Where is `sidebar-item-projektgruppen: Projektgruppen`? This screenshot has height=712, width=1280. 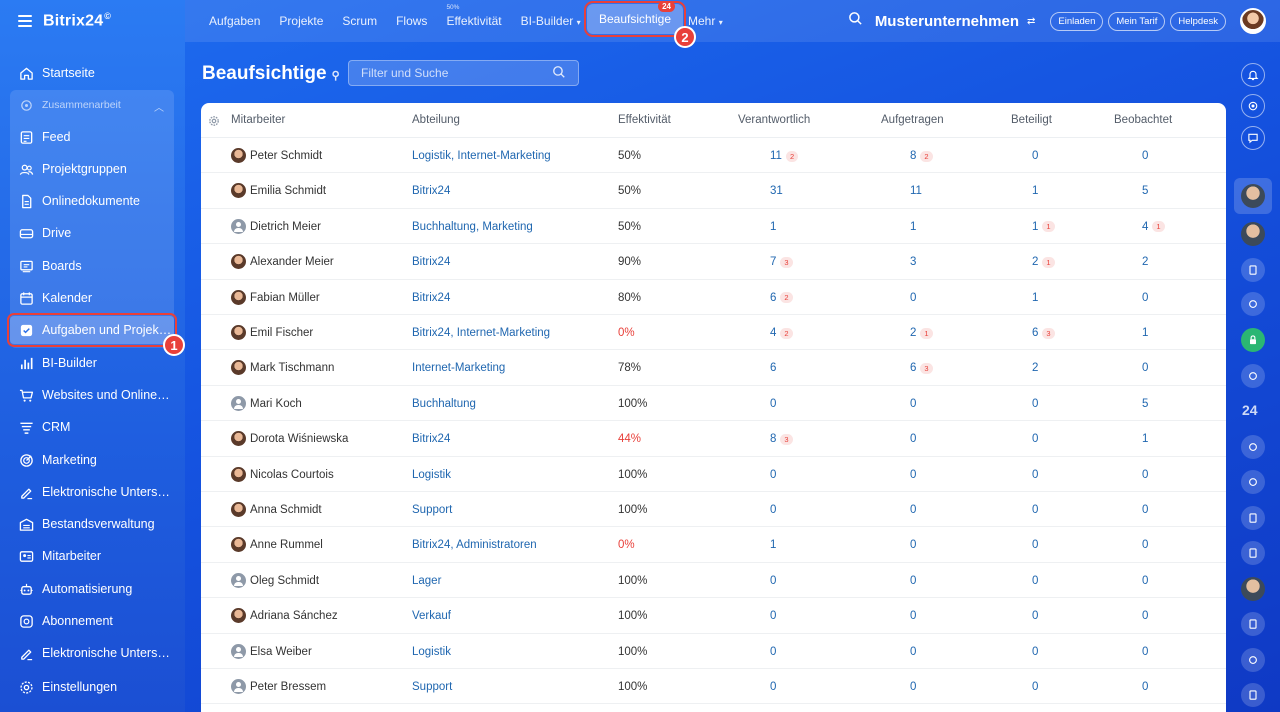 sidebar-item-projektgruppen: Projektgruppen is located at coordinates (92, 169).